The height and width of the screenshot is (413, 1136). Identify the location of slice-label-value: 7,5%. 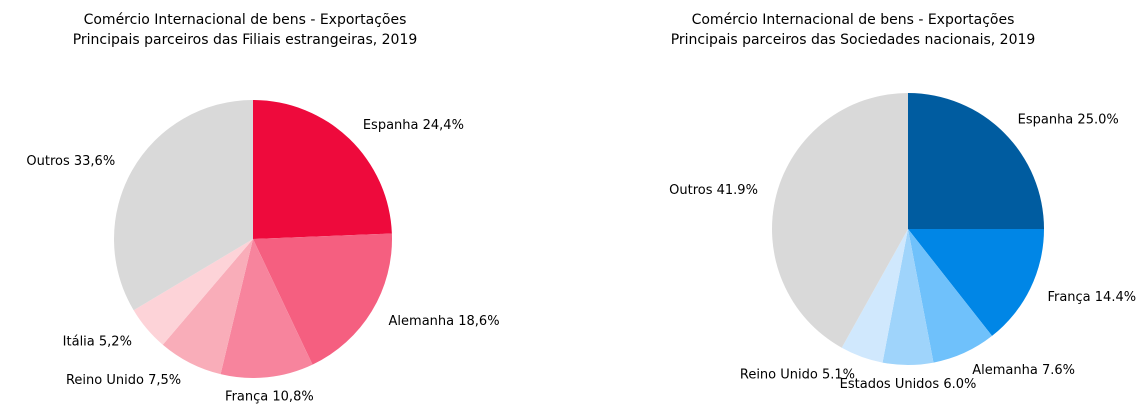
(164, 380).